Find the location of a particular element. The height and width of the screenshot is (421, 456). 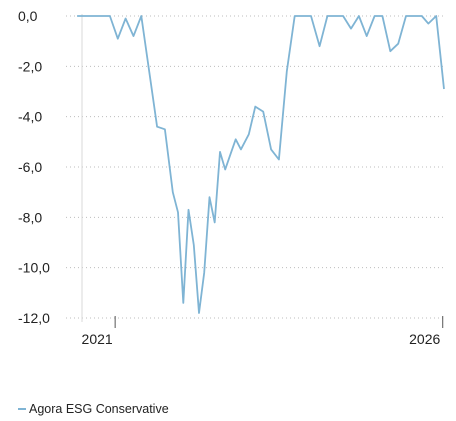

legend: Agora ESG Conservative is located at coordinates (93, 409).